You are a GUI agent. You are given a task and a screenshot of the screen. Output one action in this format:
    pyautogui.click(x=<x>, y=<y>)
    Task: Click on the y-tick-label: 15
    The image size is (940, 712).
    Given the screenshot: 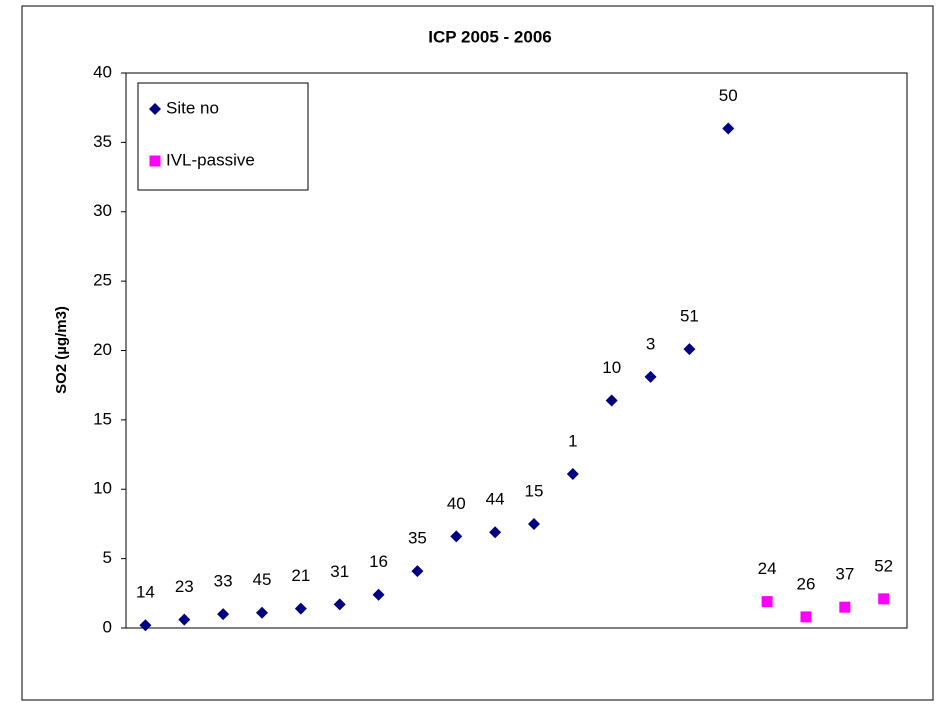 What is the action you would take?
    pyautogui.click(x=102, y=418)
    